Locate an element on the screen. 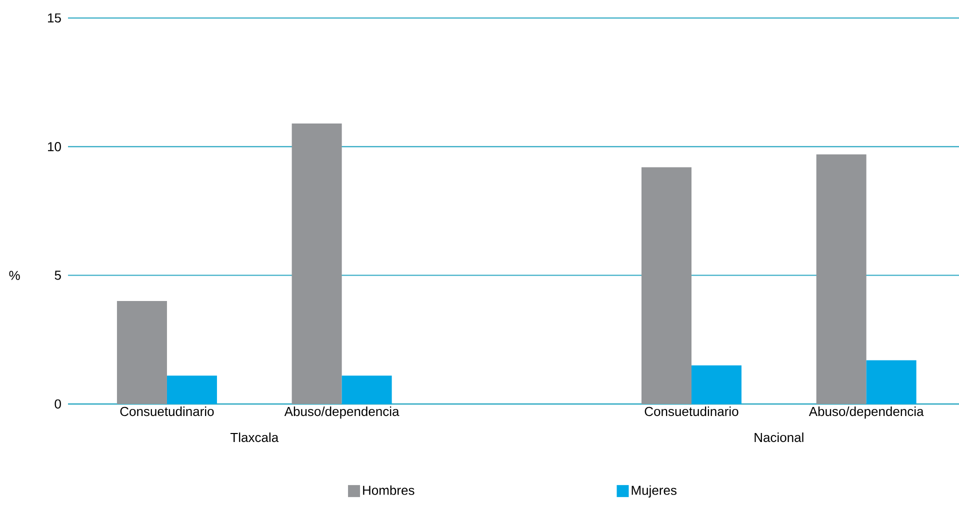  y-tick-label: 10 is located at coordinates (54, 147).